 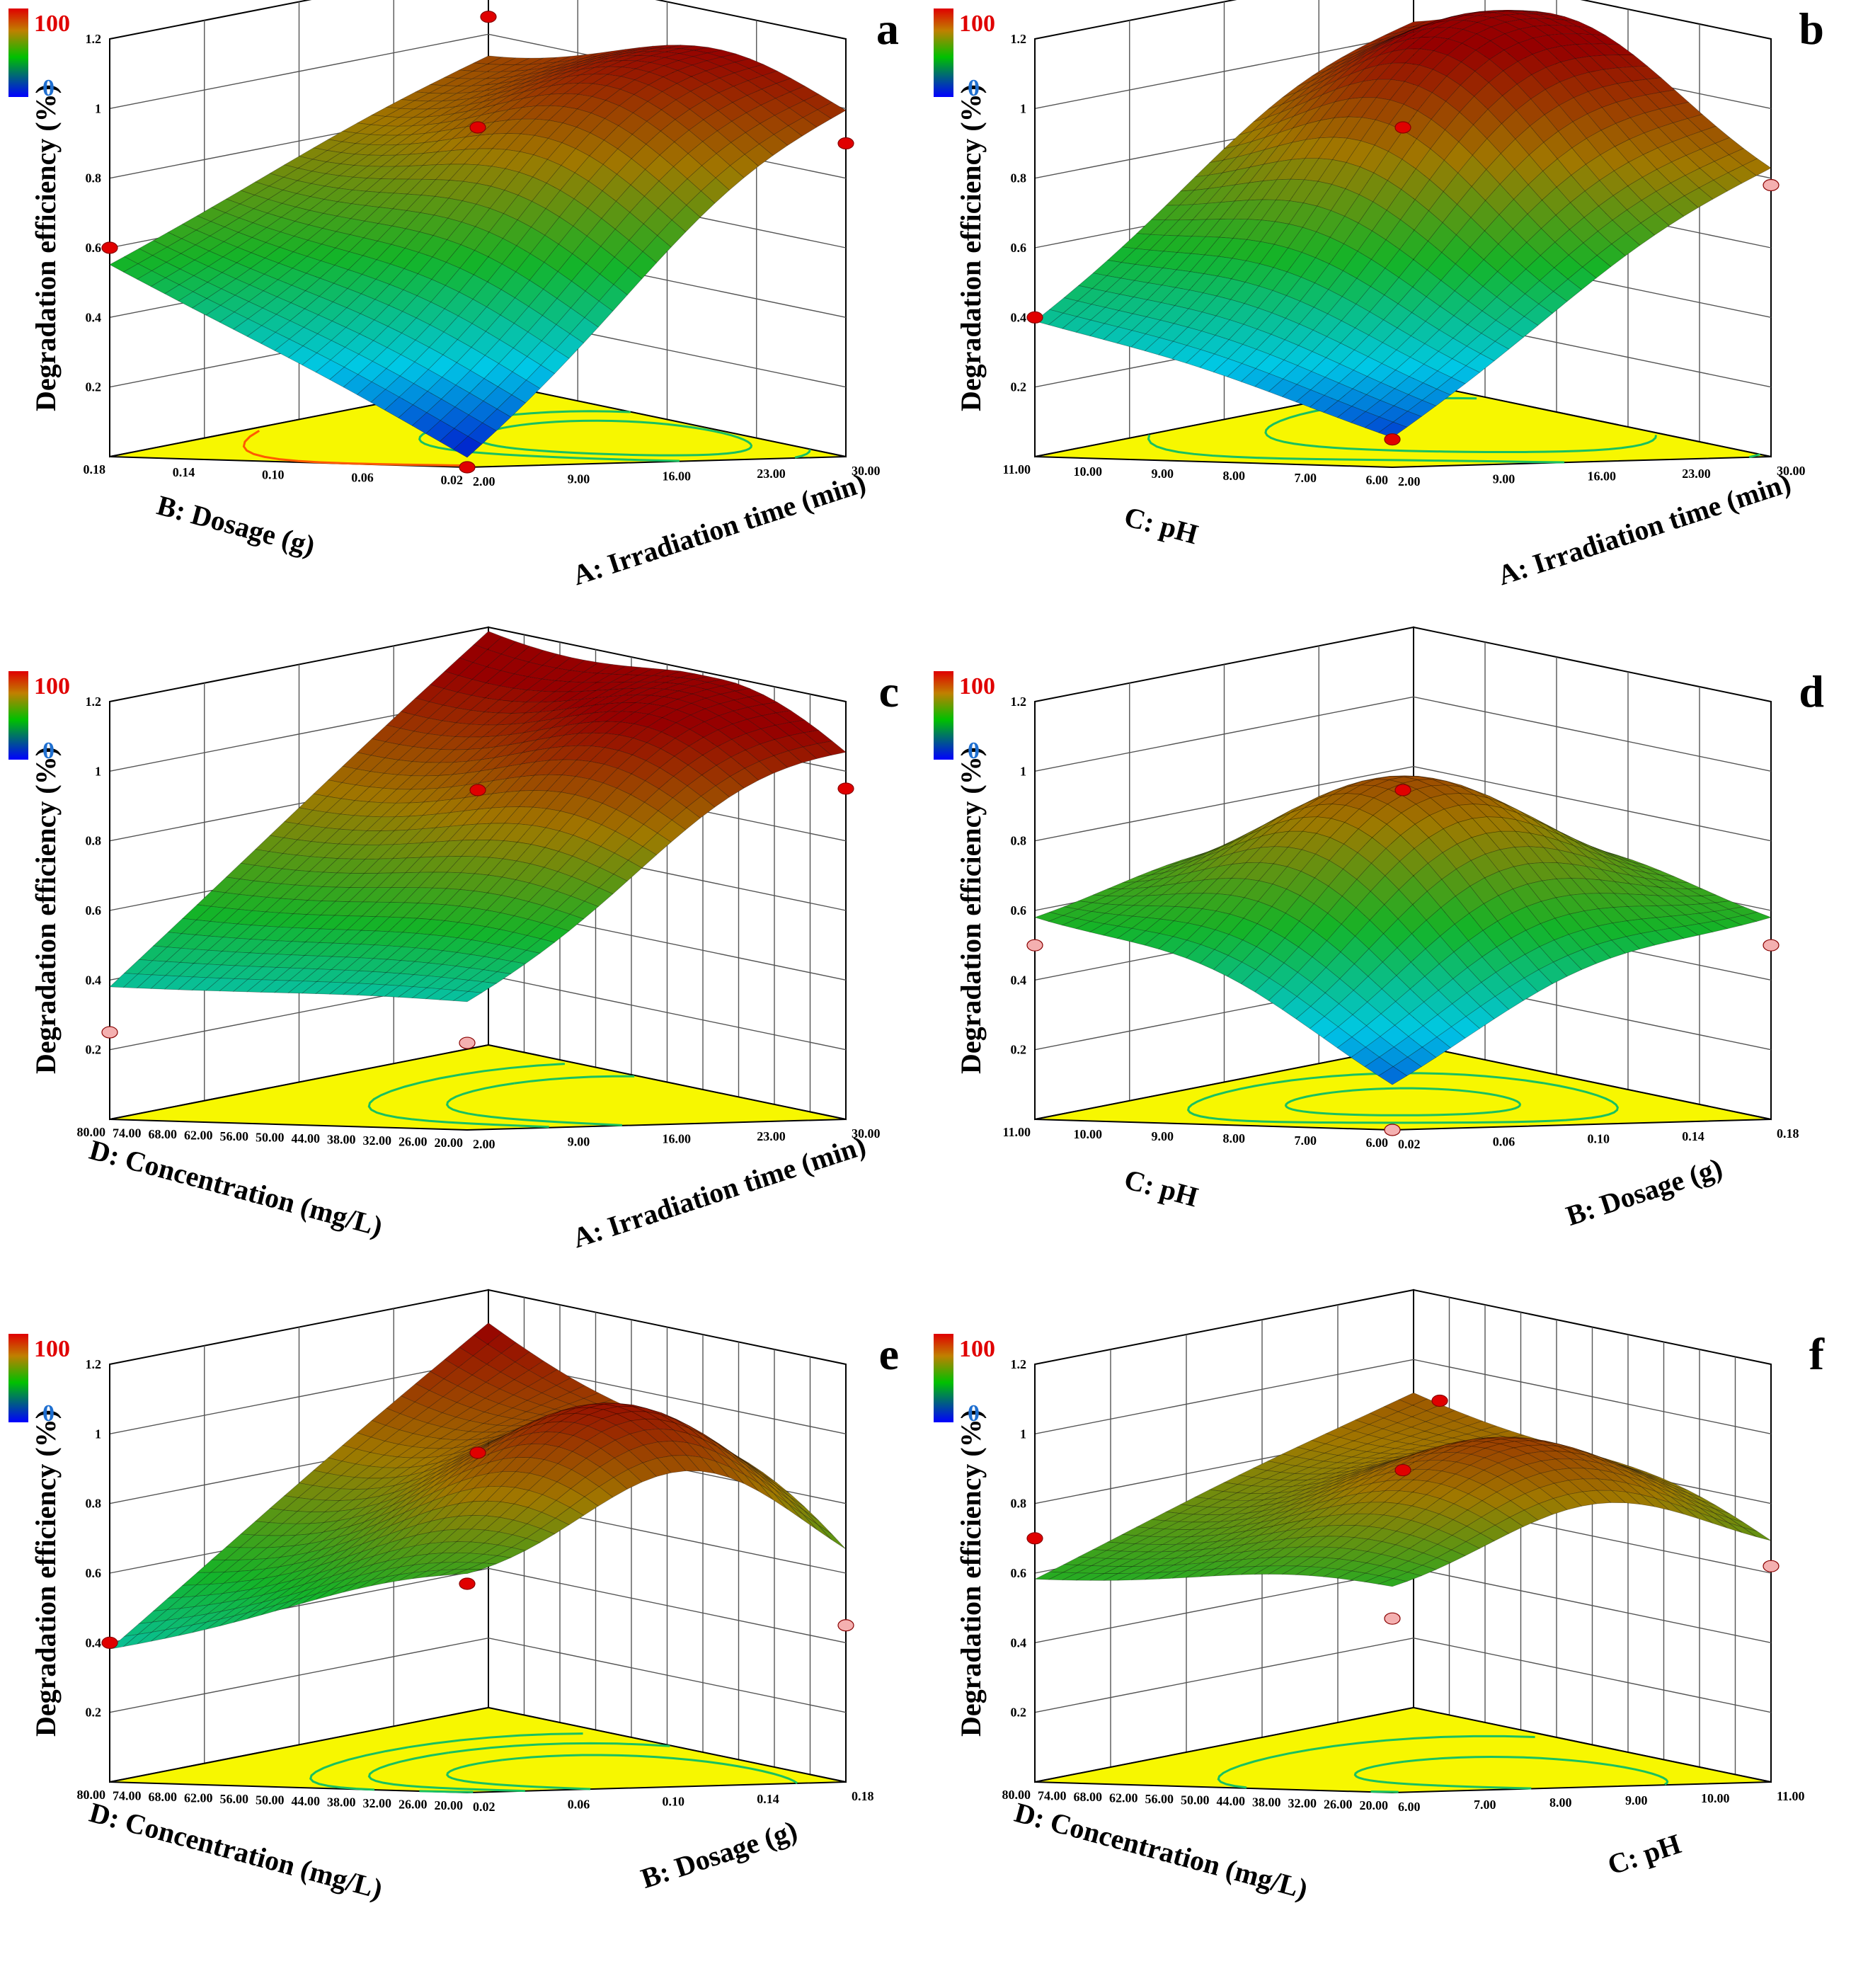 What do you see at coordinates (579, 1141) in the screenshot?
I see `right-axis-tick-label: 9.00` at bounding box center [579, 1141].